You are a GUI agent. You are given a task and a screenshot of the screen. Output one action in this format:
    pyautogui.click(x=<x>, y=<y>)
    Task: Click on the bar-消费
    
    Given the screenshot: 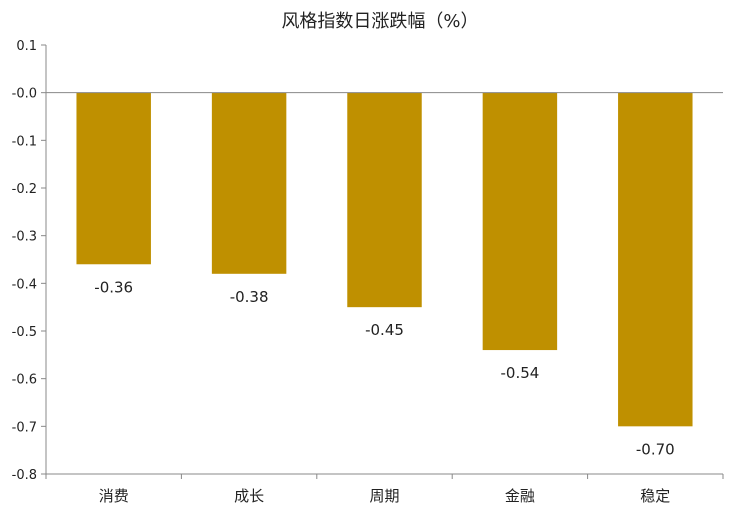 What is the action you would take?
    pyautogui.click(x=113, y=178)
    